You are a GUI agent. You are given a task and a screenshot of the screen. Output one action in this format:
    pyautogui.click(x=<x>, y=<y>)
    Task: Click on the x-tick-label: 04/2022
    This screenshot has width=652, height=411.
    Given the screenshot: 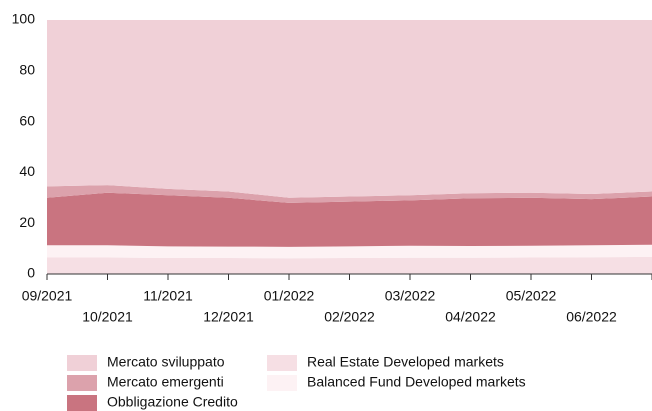 What is the action you would take?
    pyautogui.click(x=470, y=317)
    